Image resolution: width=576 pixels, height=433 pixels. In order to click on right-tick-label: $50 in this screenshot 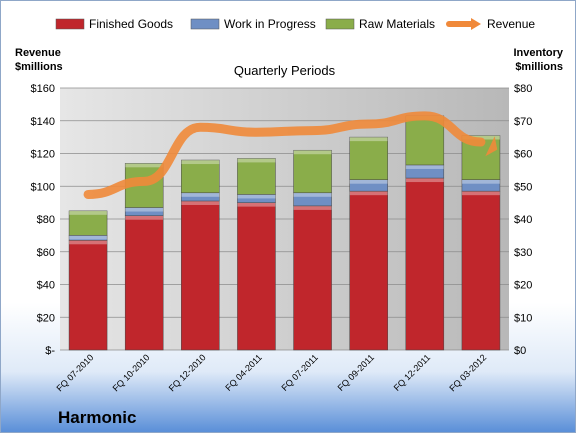, I will do `click(523, 187)`.